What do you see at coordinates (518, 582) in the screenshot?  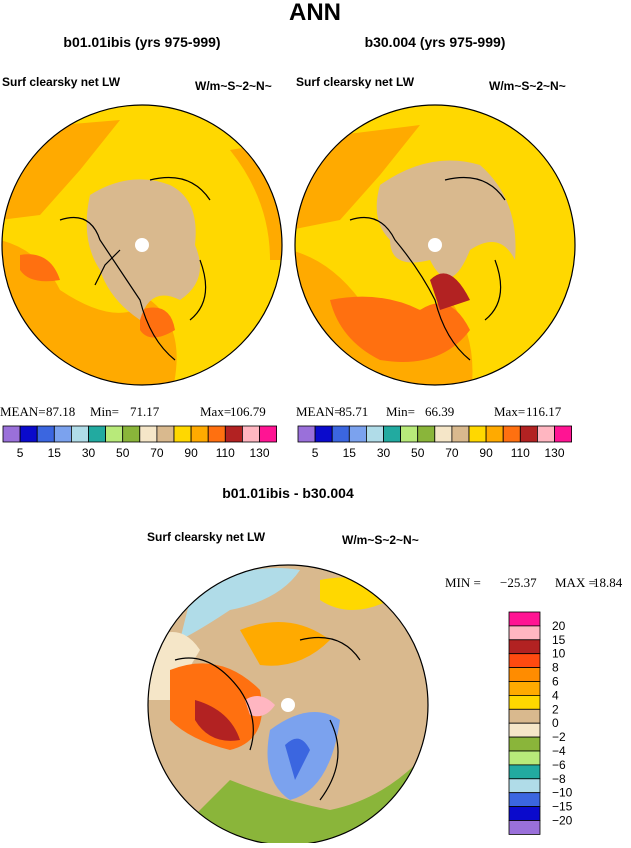 I see `stat-value: −25.37` at bounding box center [518, 582].